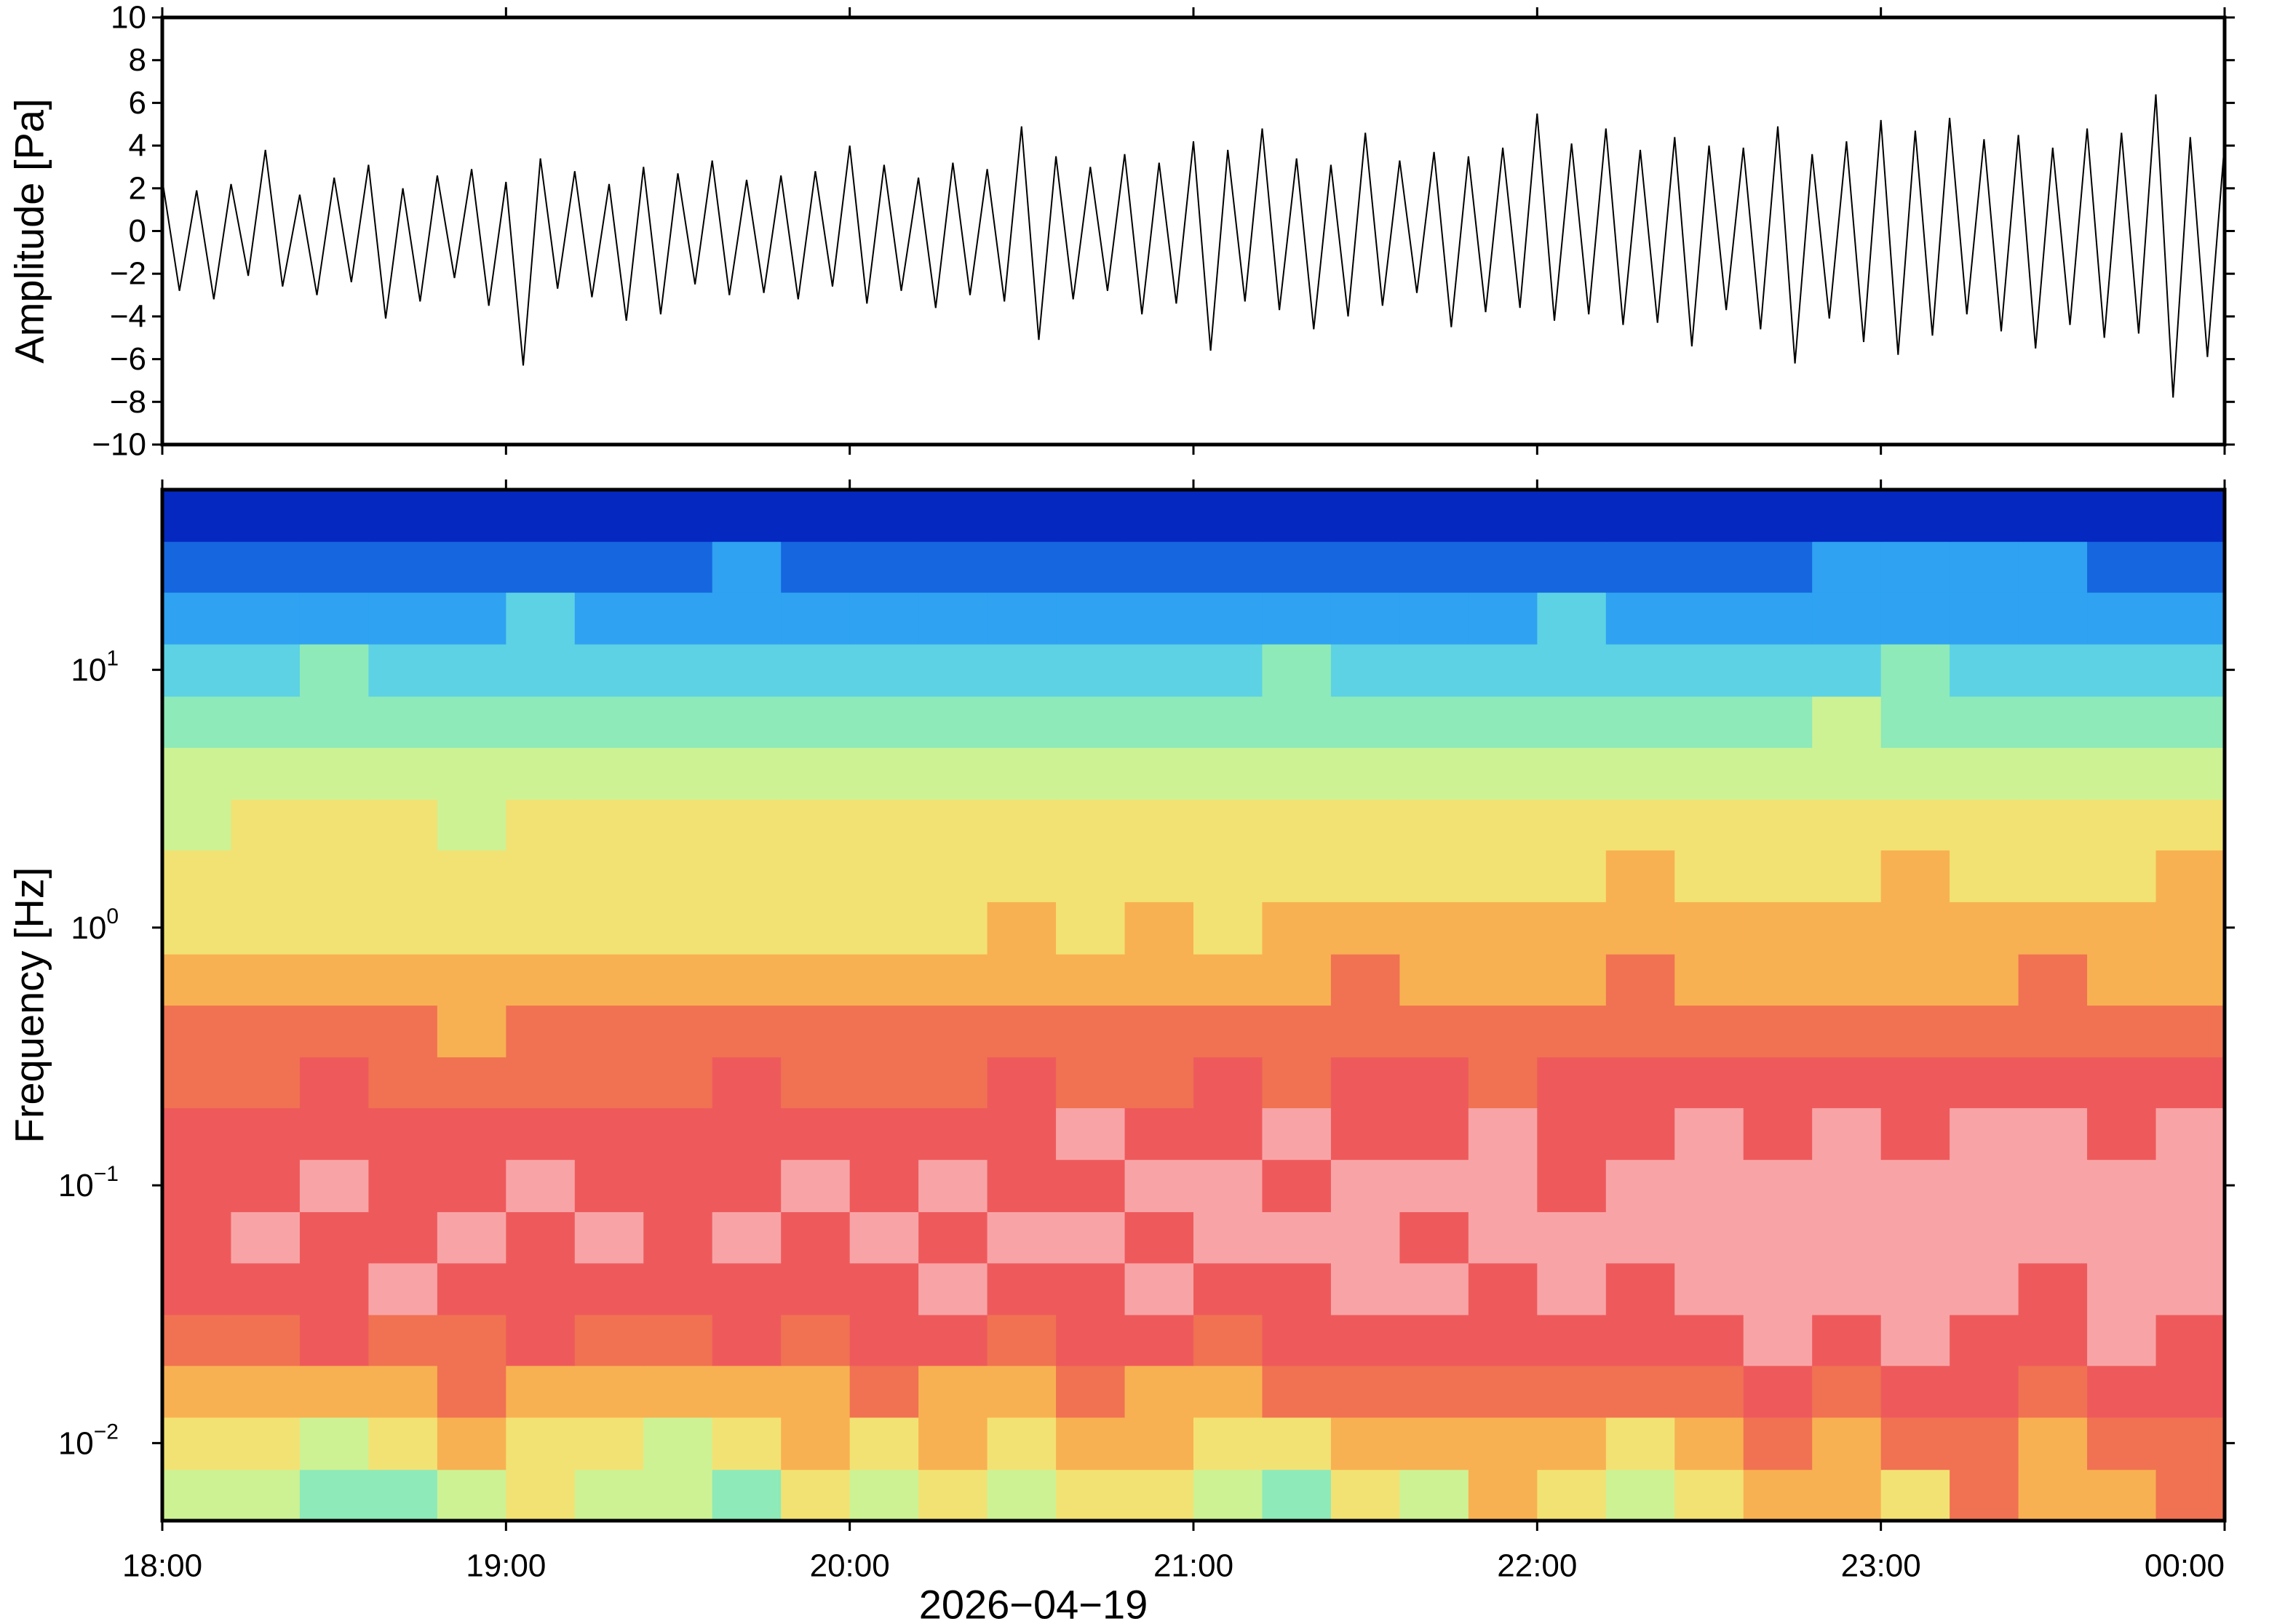 The width and height of the screenshot is (2269, 1624). I want to click on y-tick-label: −8, so click(128, 402).